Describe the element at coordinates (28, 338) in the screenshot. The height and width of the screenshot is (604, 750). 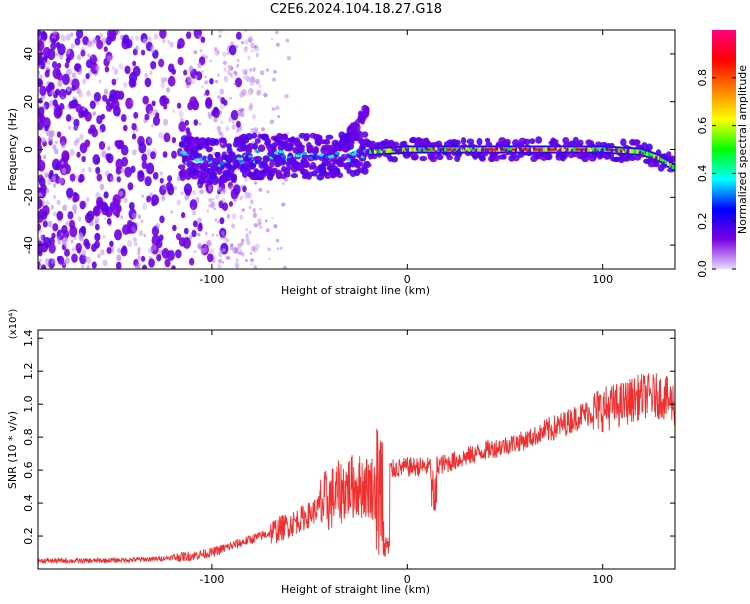
I see `y-tick-label: 1.4` at that location.